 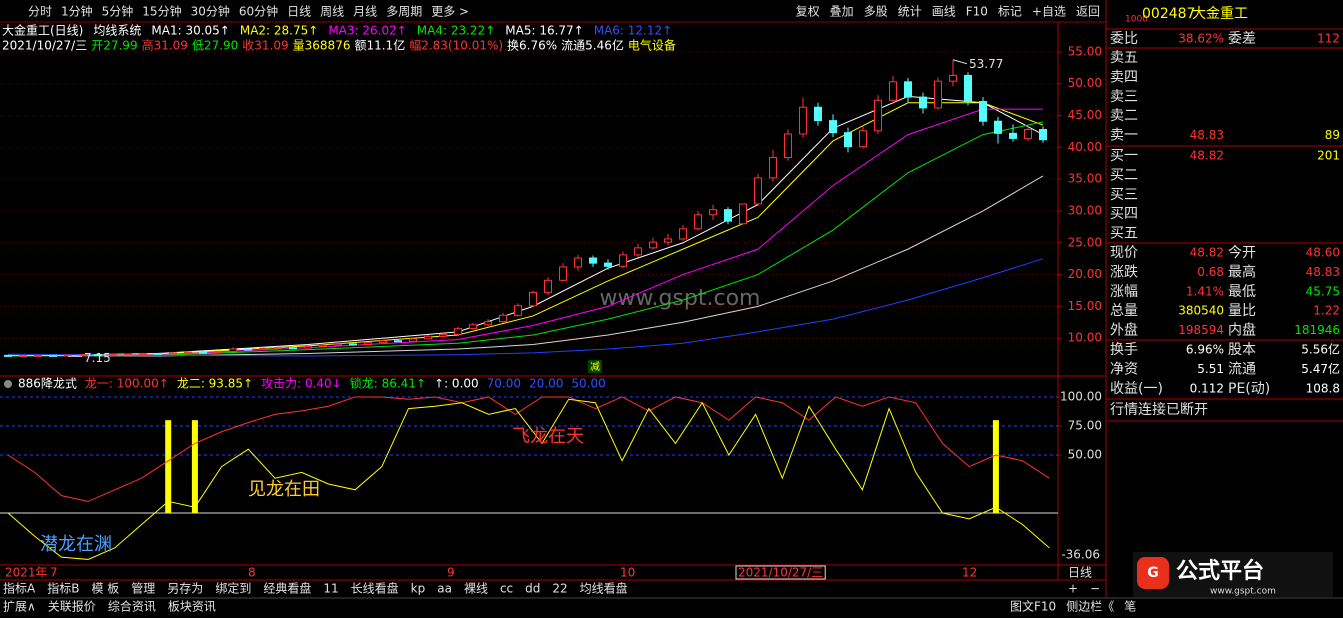 What do you see at coordinates (1130, 606) in the screenshot?
I see `bottom-right: 笔` at bounding box center [1130, 606].